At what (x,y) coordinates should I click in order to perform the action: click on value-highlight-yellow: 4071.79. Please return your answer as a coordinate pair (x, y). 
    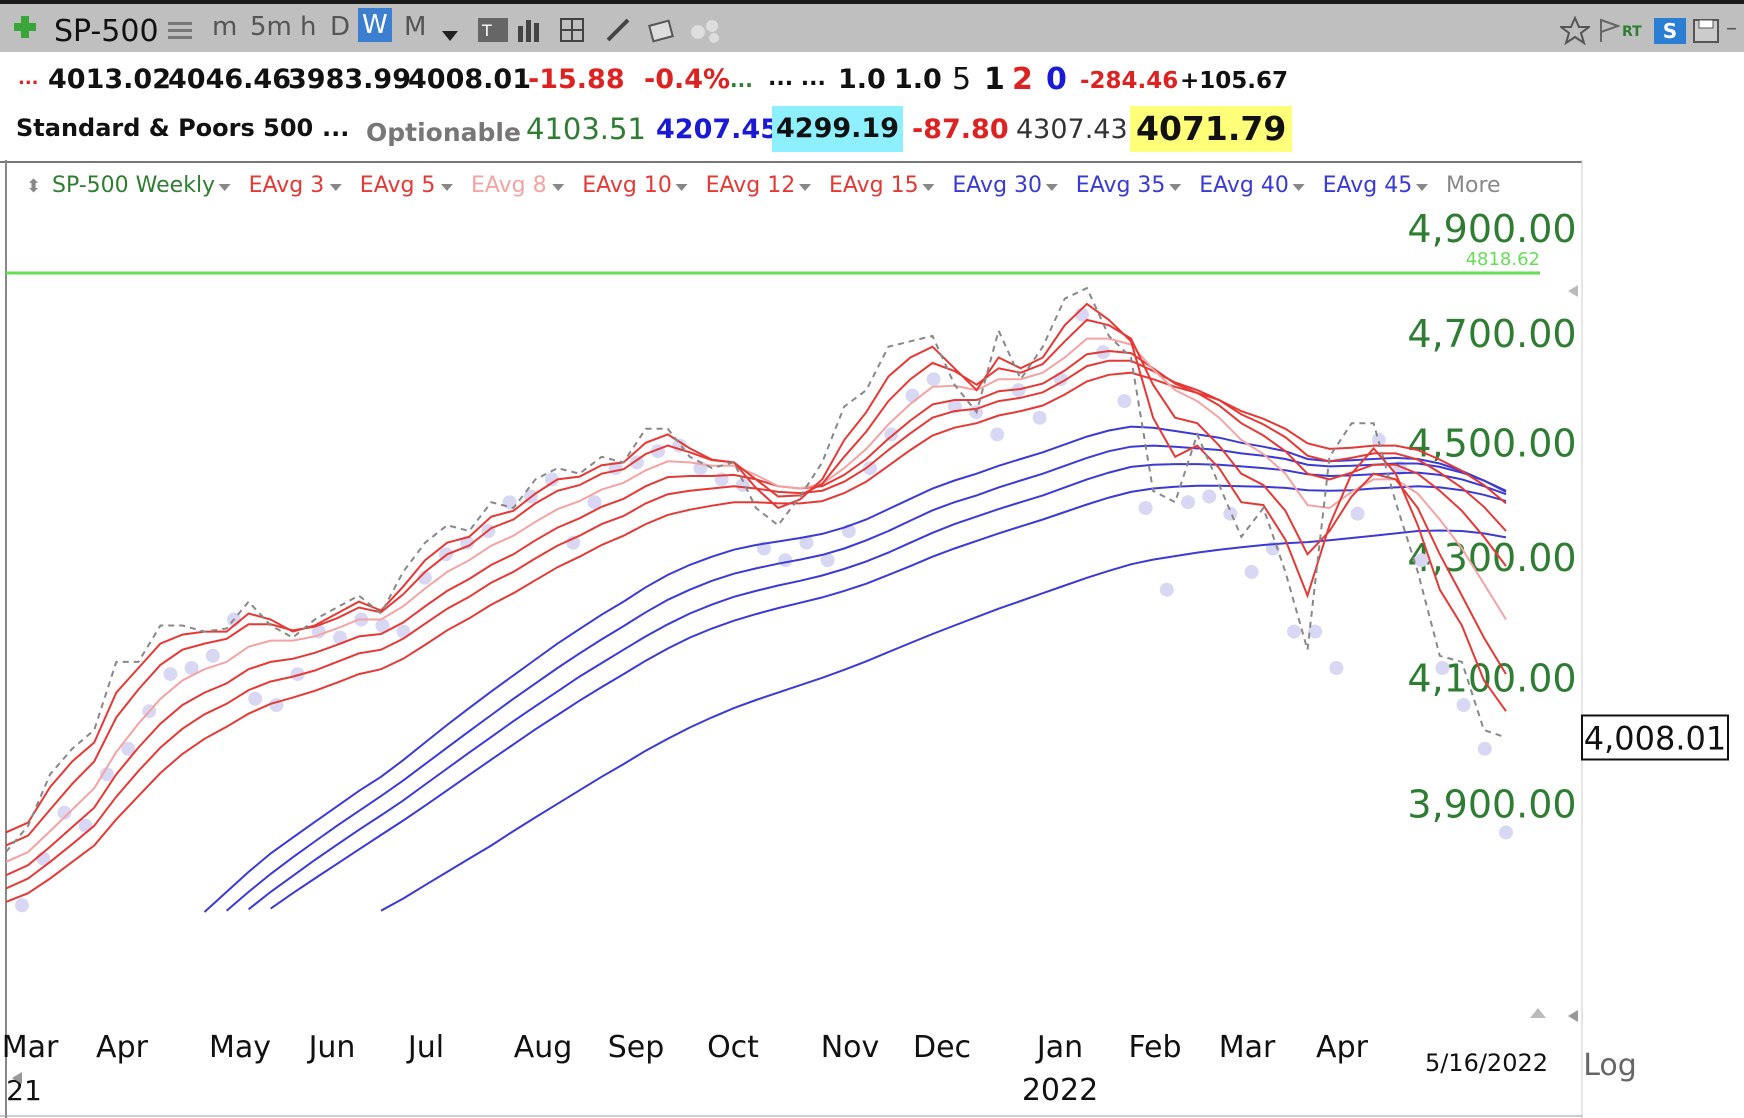
    Looking at the image, I should click on (1211, 129).